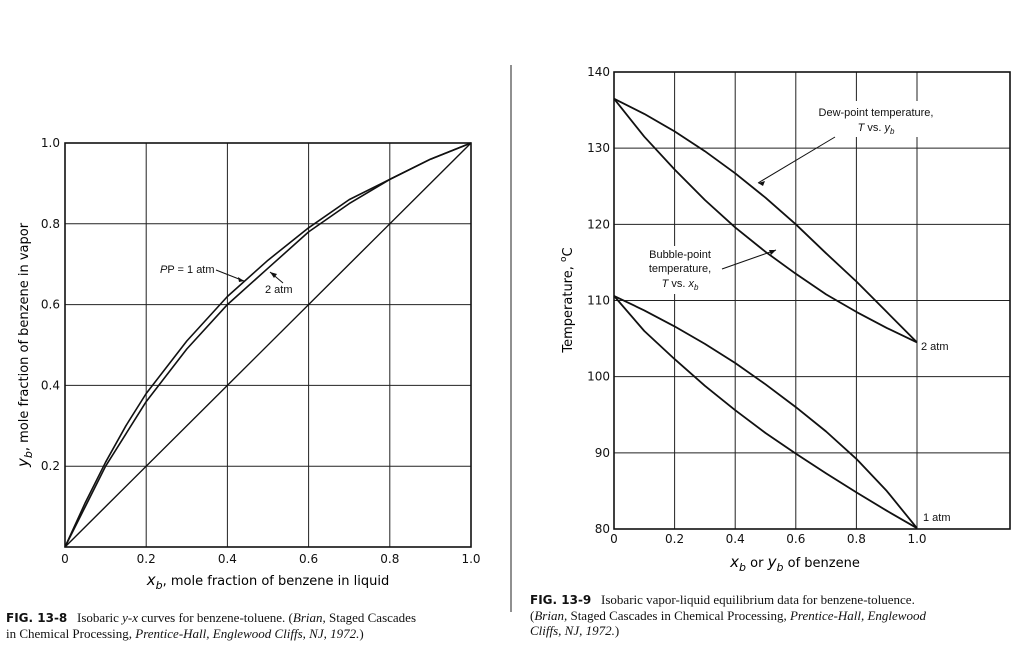 The width and height of the screenshot is (1026, 645). I want to click on y-tick-label: 100, so click(598, 377).